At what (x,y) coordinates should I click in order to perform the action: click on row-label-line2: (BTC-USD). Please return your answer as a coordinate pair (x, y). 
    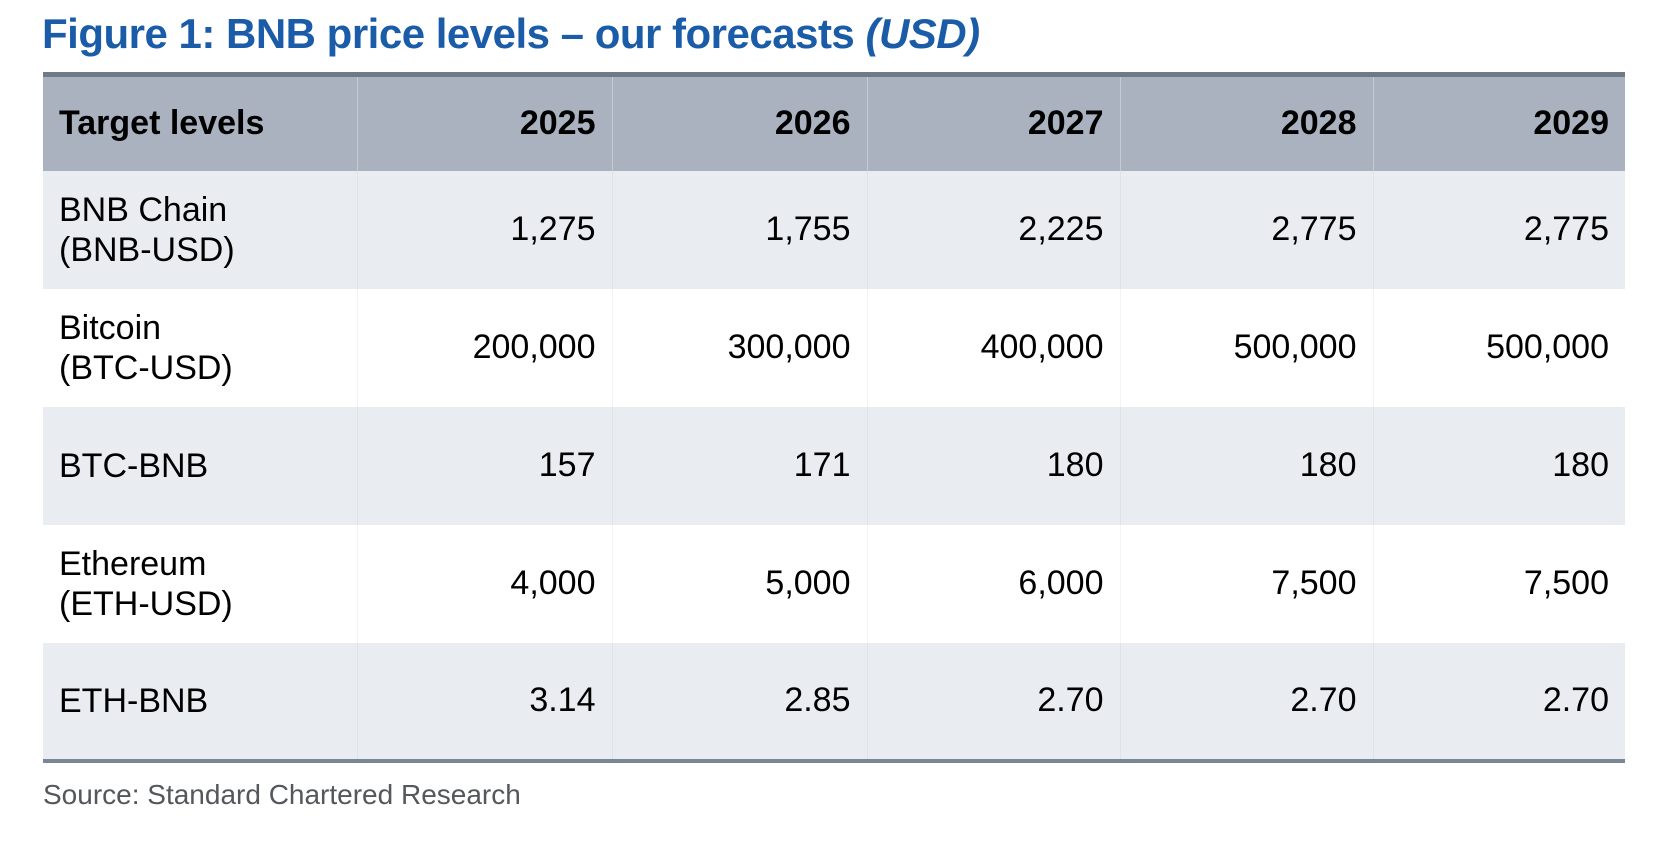
    Looking at the image, I should click on (146, 367).